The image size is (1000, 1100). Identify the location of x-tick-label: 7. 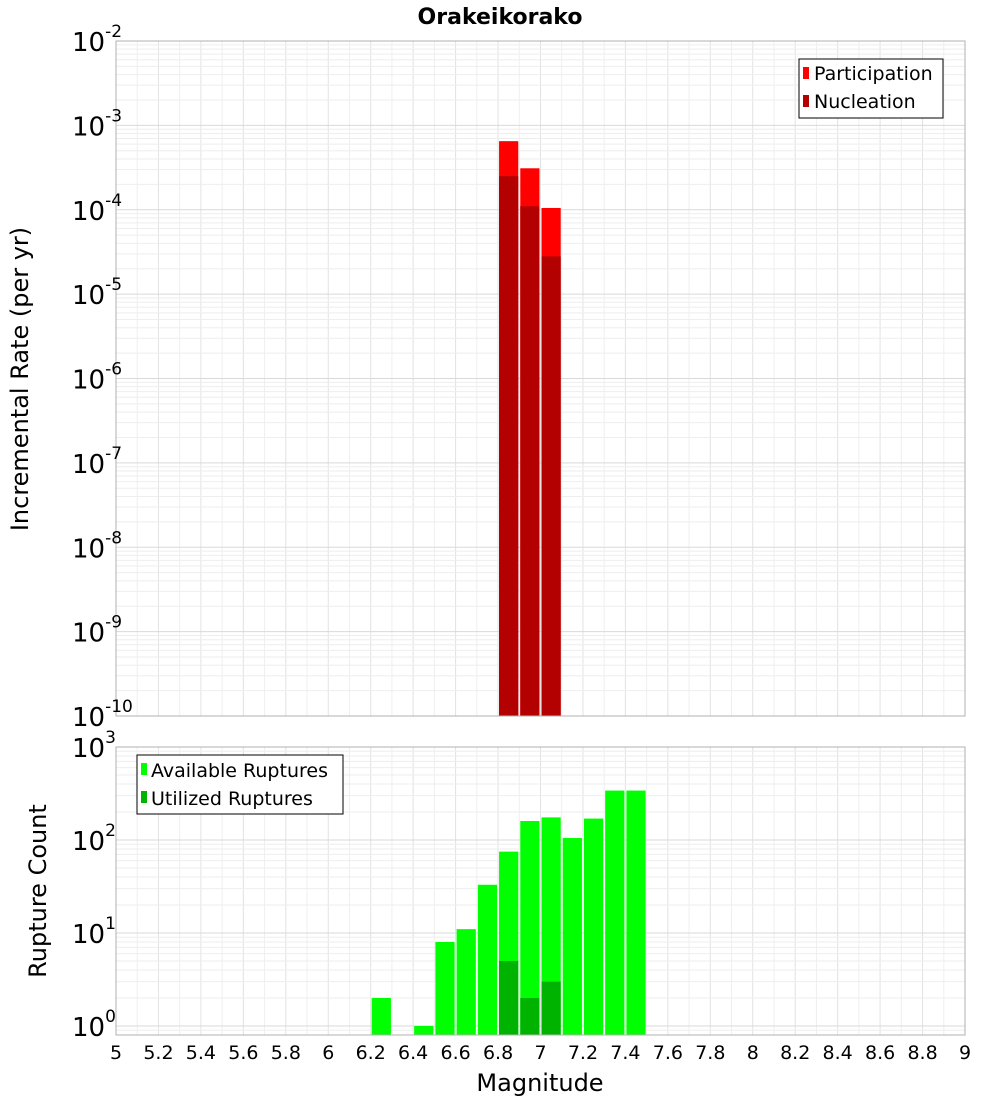
(540, 1053).